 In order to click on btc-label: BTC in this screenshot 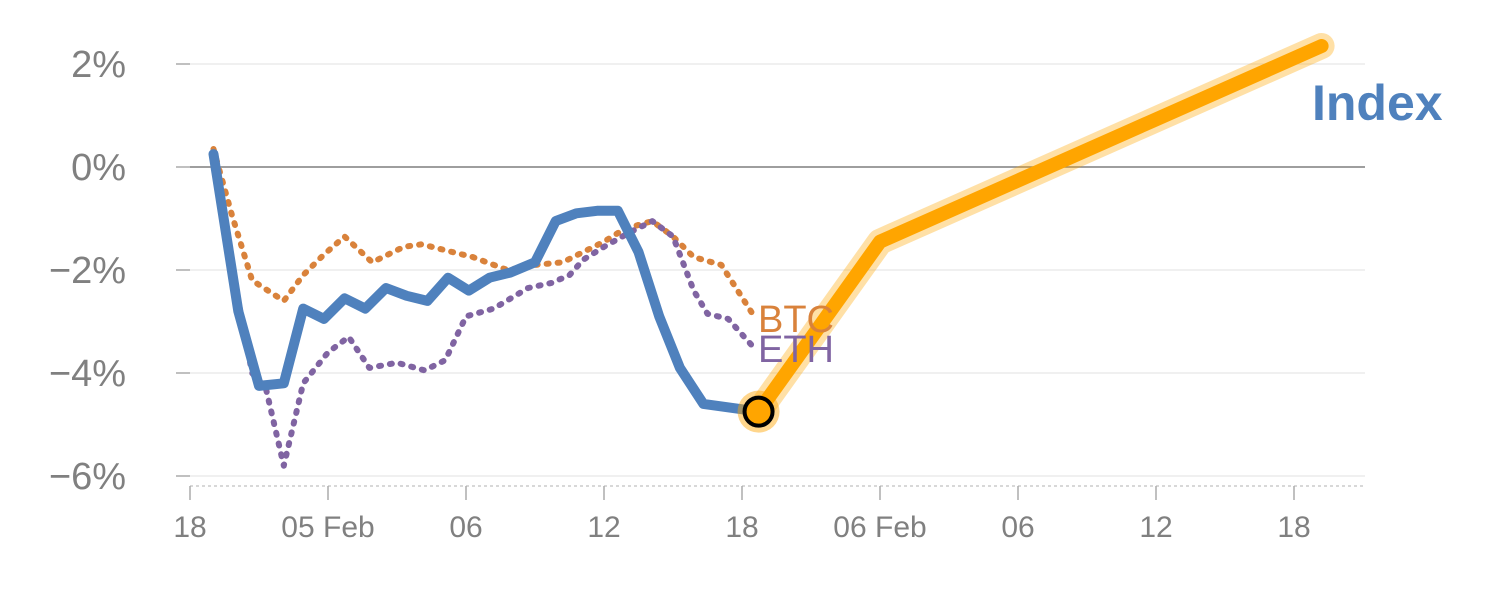, I will do `click(796, 320)`.